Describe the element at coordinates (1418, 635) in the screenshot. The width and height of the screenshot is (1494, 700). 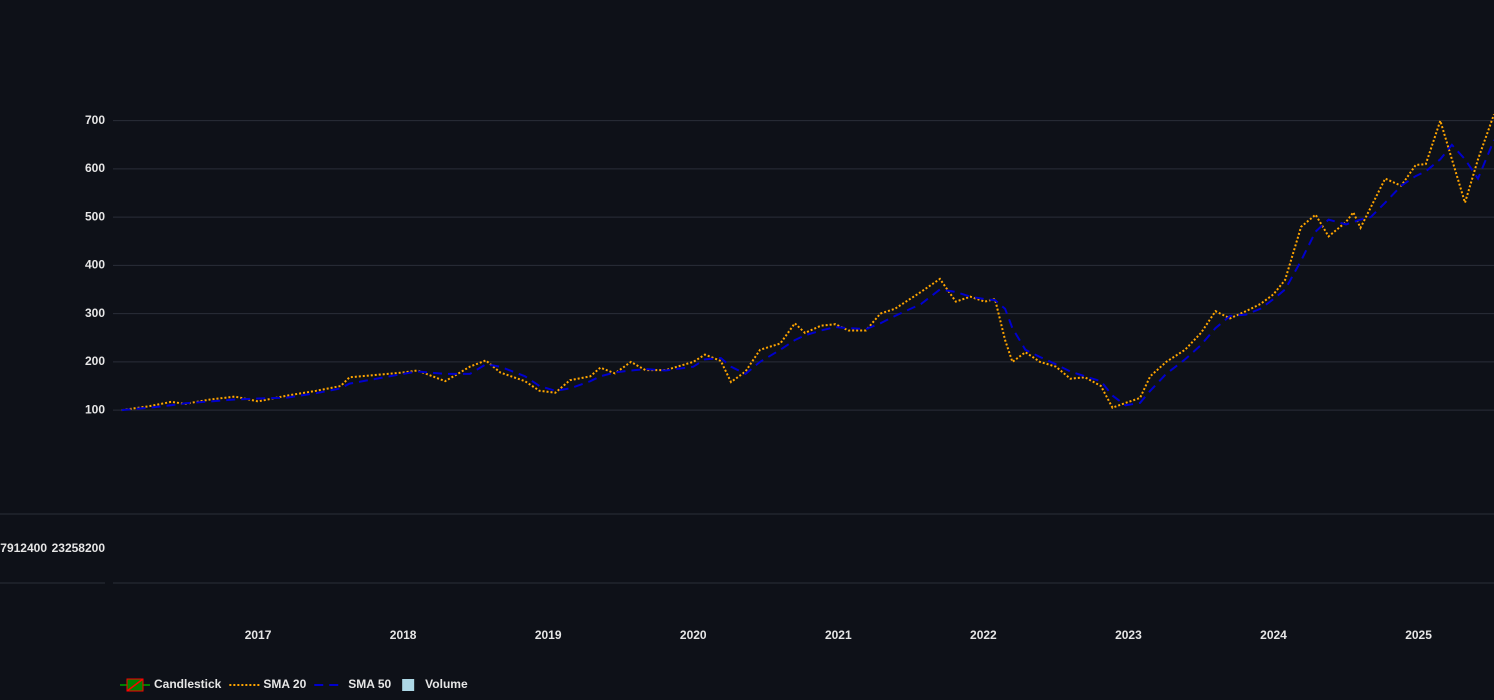
I see `x-tick-label: 2025` at that location.